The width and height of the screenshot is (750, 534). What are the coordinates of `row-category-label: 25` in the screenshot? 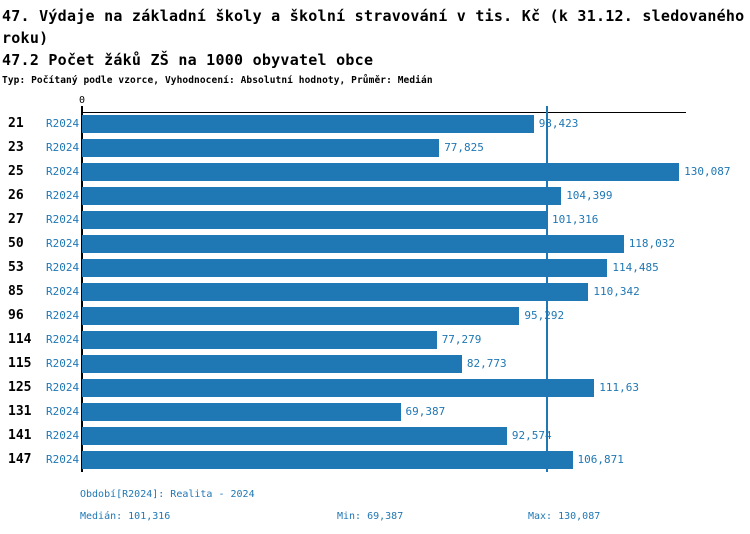 It's located at (16, 171).